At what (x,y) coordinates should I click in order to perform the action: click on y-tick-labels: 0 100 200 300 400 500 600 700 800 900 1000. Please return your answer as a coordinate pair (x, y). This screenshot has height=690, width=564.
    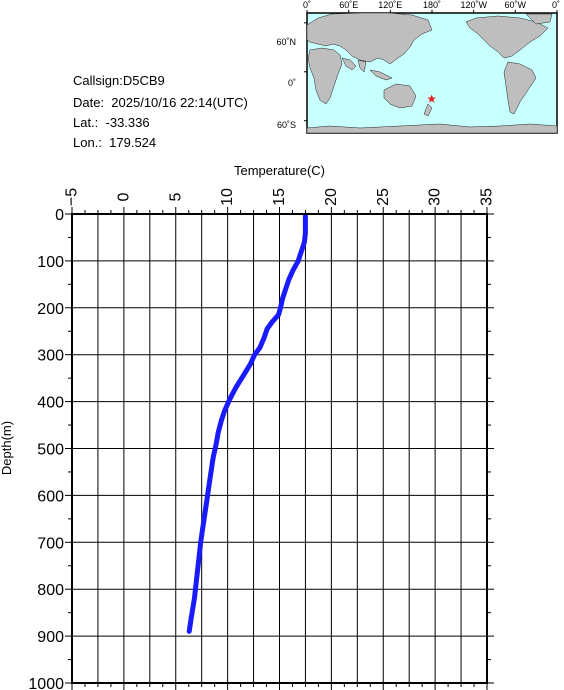
    Looking at the image, I should click on (46, 448).